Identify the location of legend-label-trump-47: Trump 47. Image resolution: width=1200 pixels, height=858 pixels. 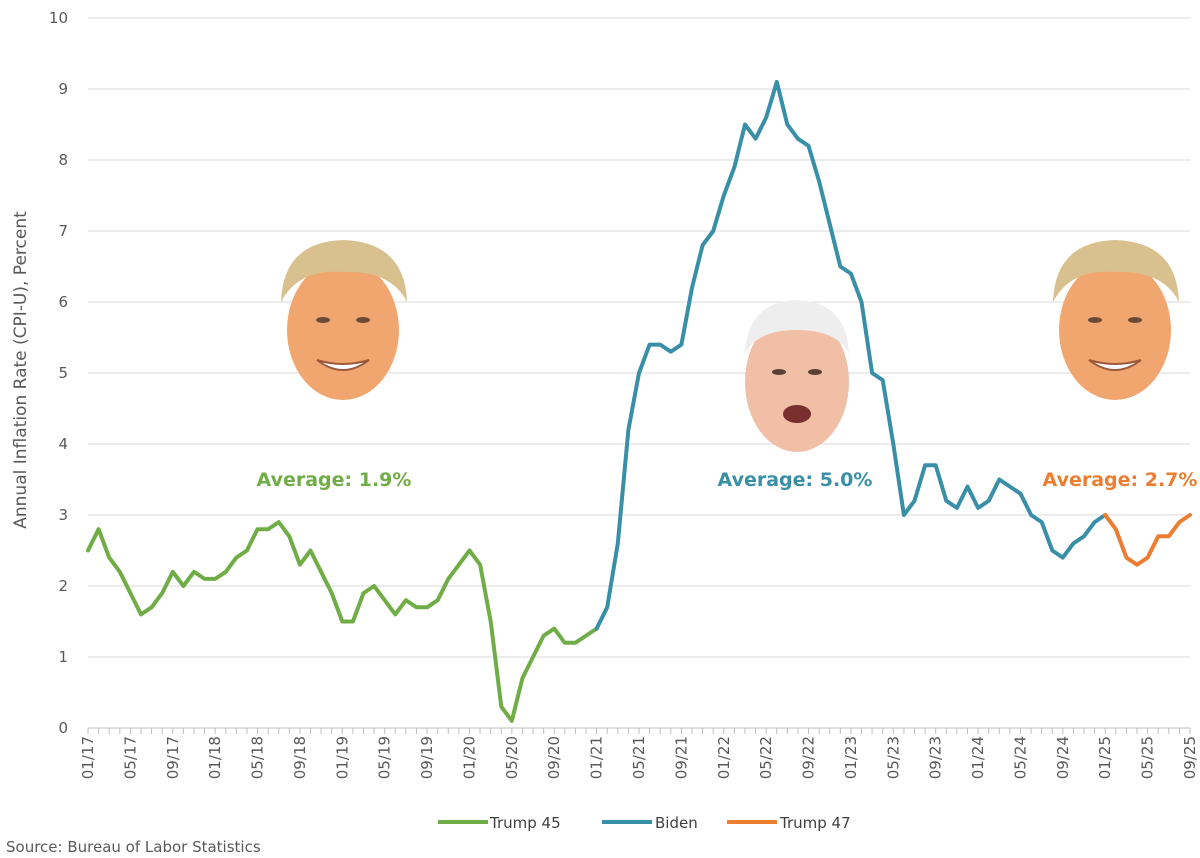
(815, 823).